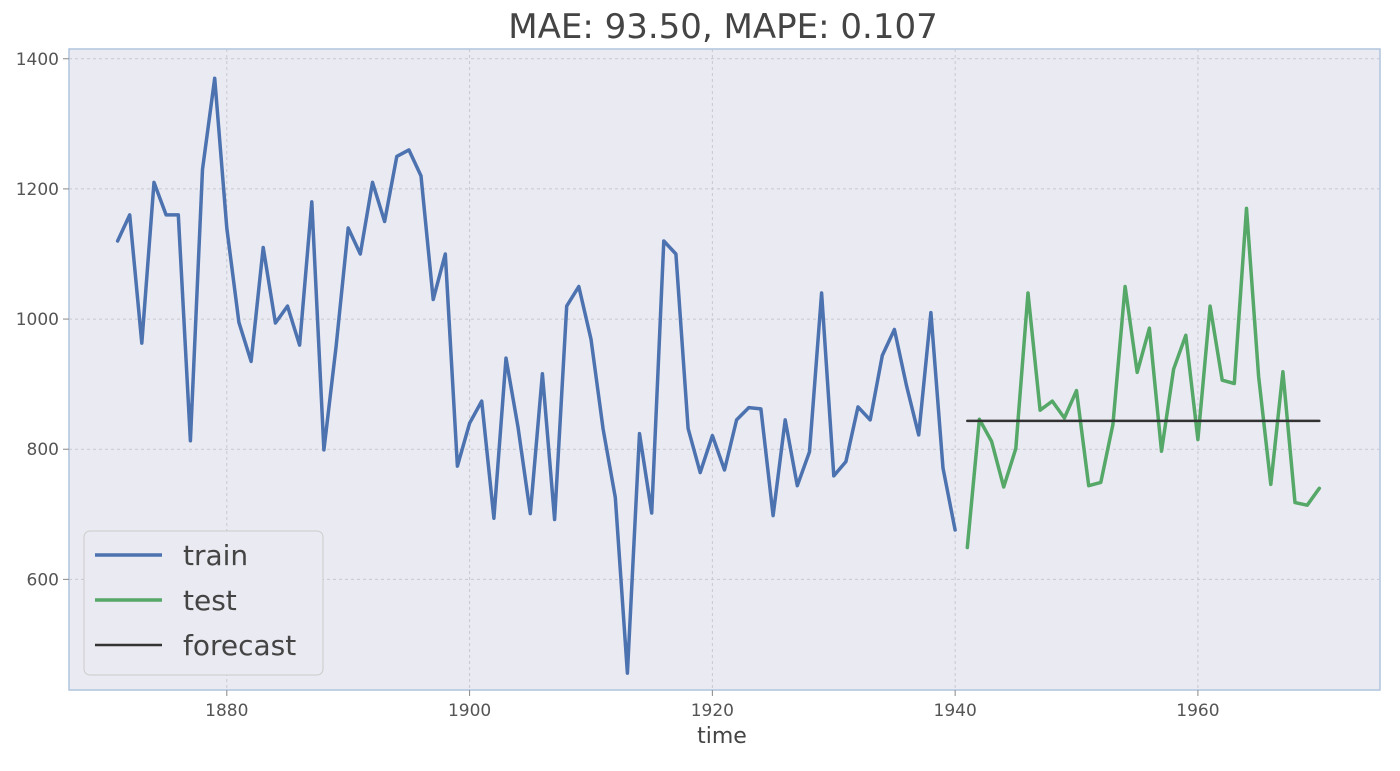  Describe the element at coordinates (210, 600) in the screenshot. I see `legend-label-test: test` at that location.